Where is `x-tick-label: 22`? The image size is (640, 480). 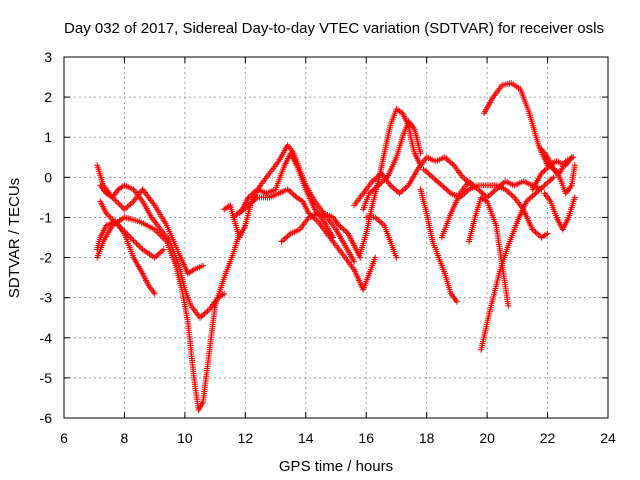
x-tick-label: 22 is located at coordinates (548, 438).